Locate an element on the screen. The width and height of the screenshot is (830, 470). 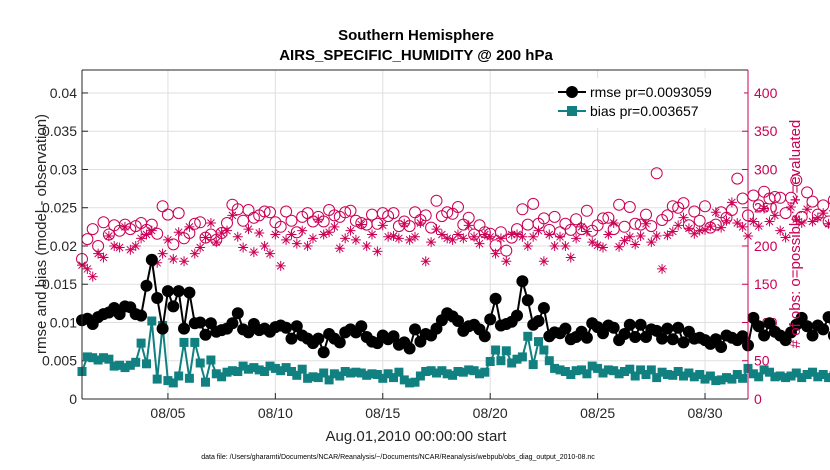
x-tick-label: 08/20 is located at coordinates (490, 413).